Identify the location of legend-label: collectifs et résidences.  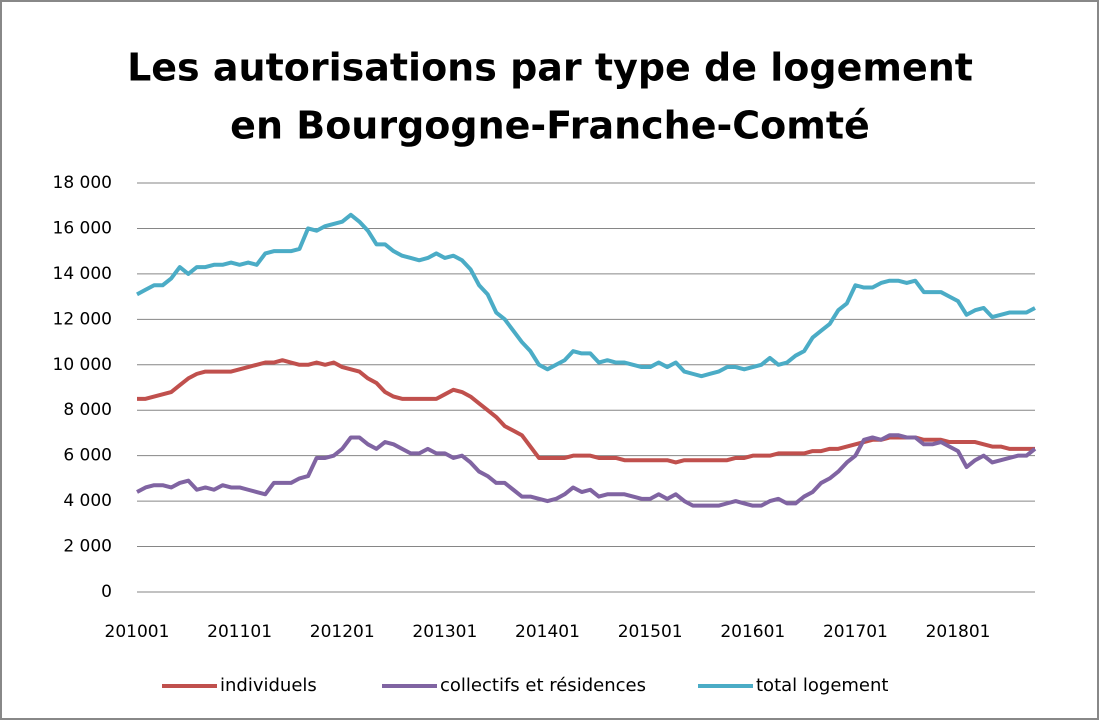
(543, 685).